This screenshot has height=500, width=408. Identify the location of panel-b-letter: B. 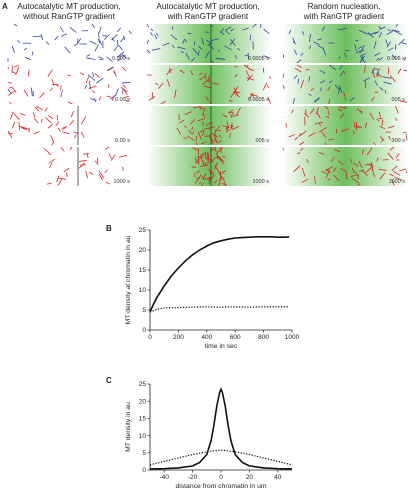
(109, 228).